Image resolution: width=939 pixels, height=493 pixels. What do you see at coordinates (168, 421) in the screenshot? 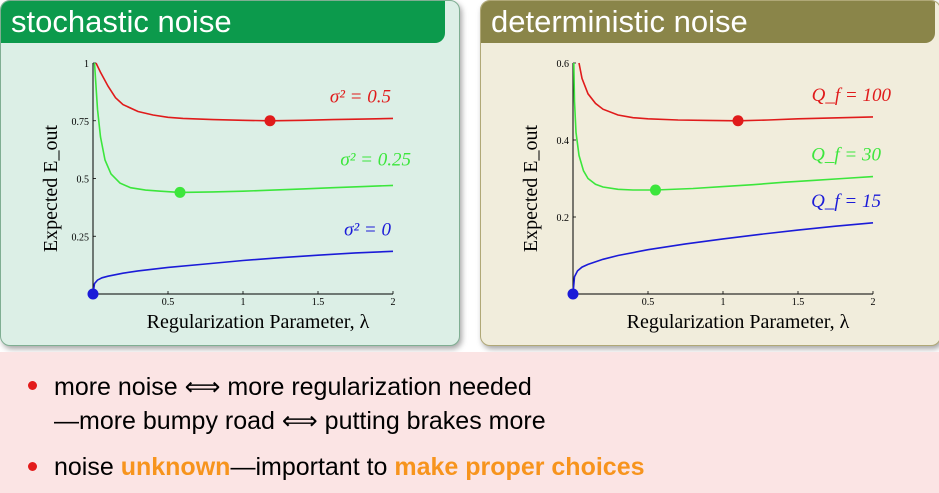
I see `bullet-1-text-c: —more bumpy road` at bounding box center [168, 421].